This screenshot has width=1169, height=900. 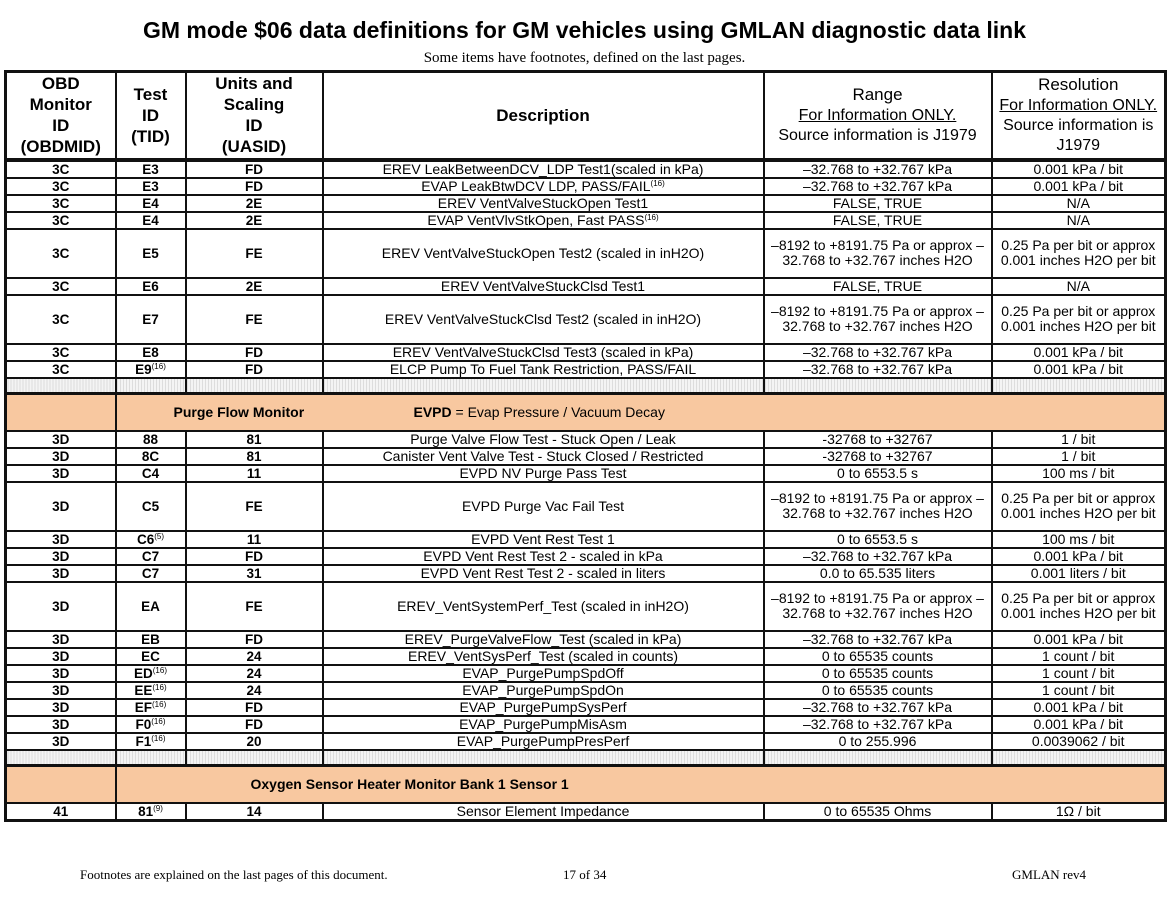 What do you see at coordinates (536, 185) in the screenshot?
I see `description-cell-text: EVAP LeakBtwDCV LDP, PASS/FAIL` at bounding box center [536, 185].